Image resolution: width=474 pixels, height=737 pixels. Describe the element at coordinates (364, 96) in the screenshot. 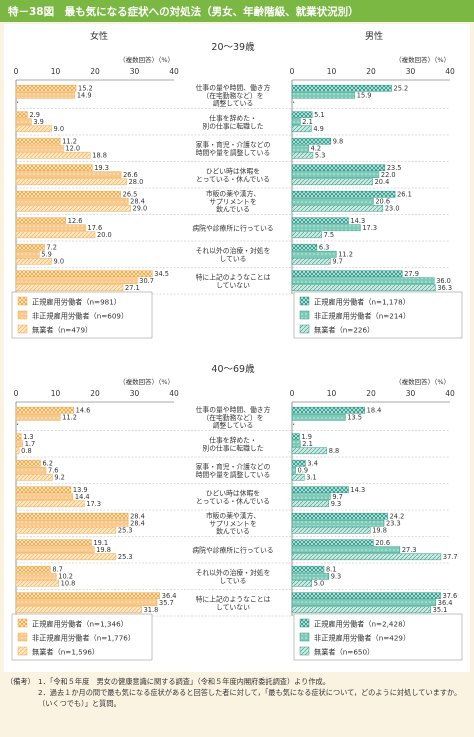

I see `bar-value-male: 15.9` at that location.